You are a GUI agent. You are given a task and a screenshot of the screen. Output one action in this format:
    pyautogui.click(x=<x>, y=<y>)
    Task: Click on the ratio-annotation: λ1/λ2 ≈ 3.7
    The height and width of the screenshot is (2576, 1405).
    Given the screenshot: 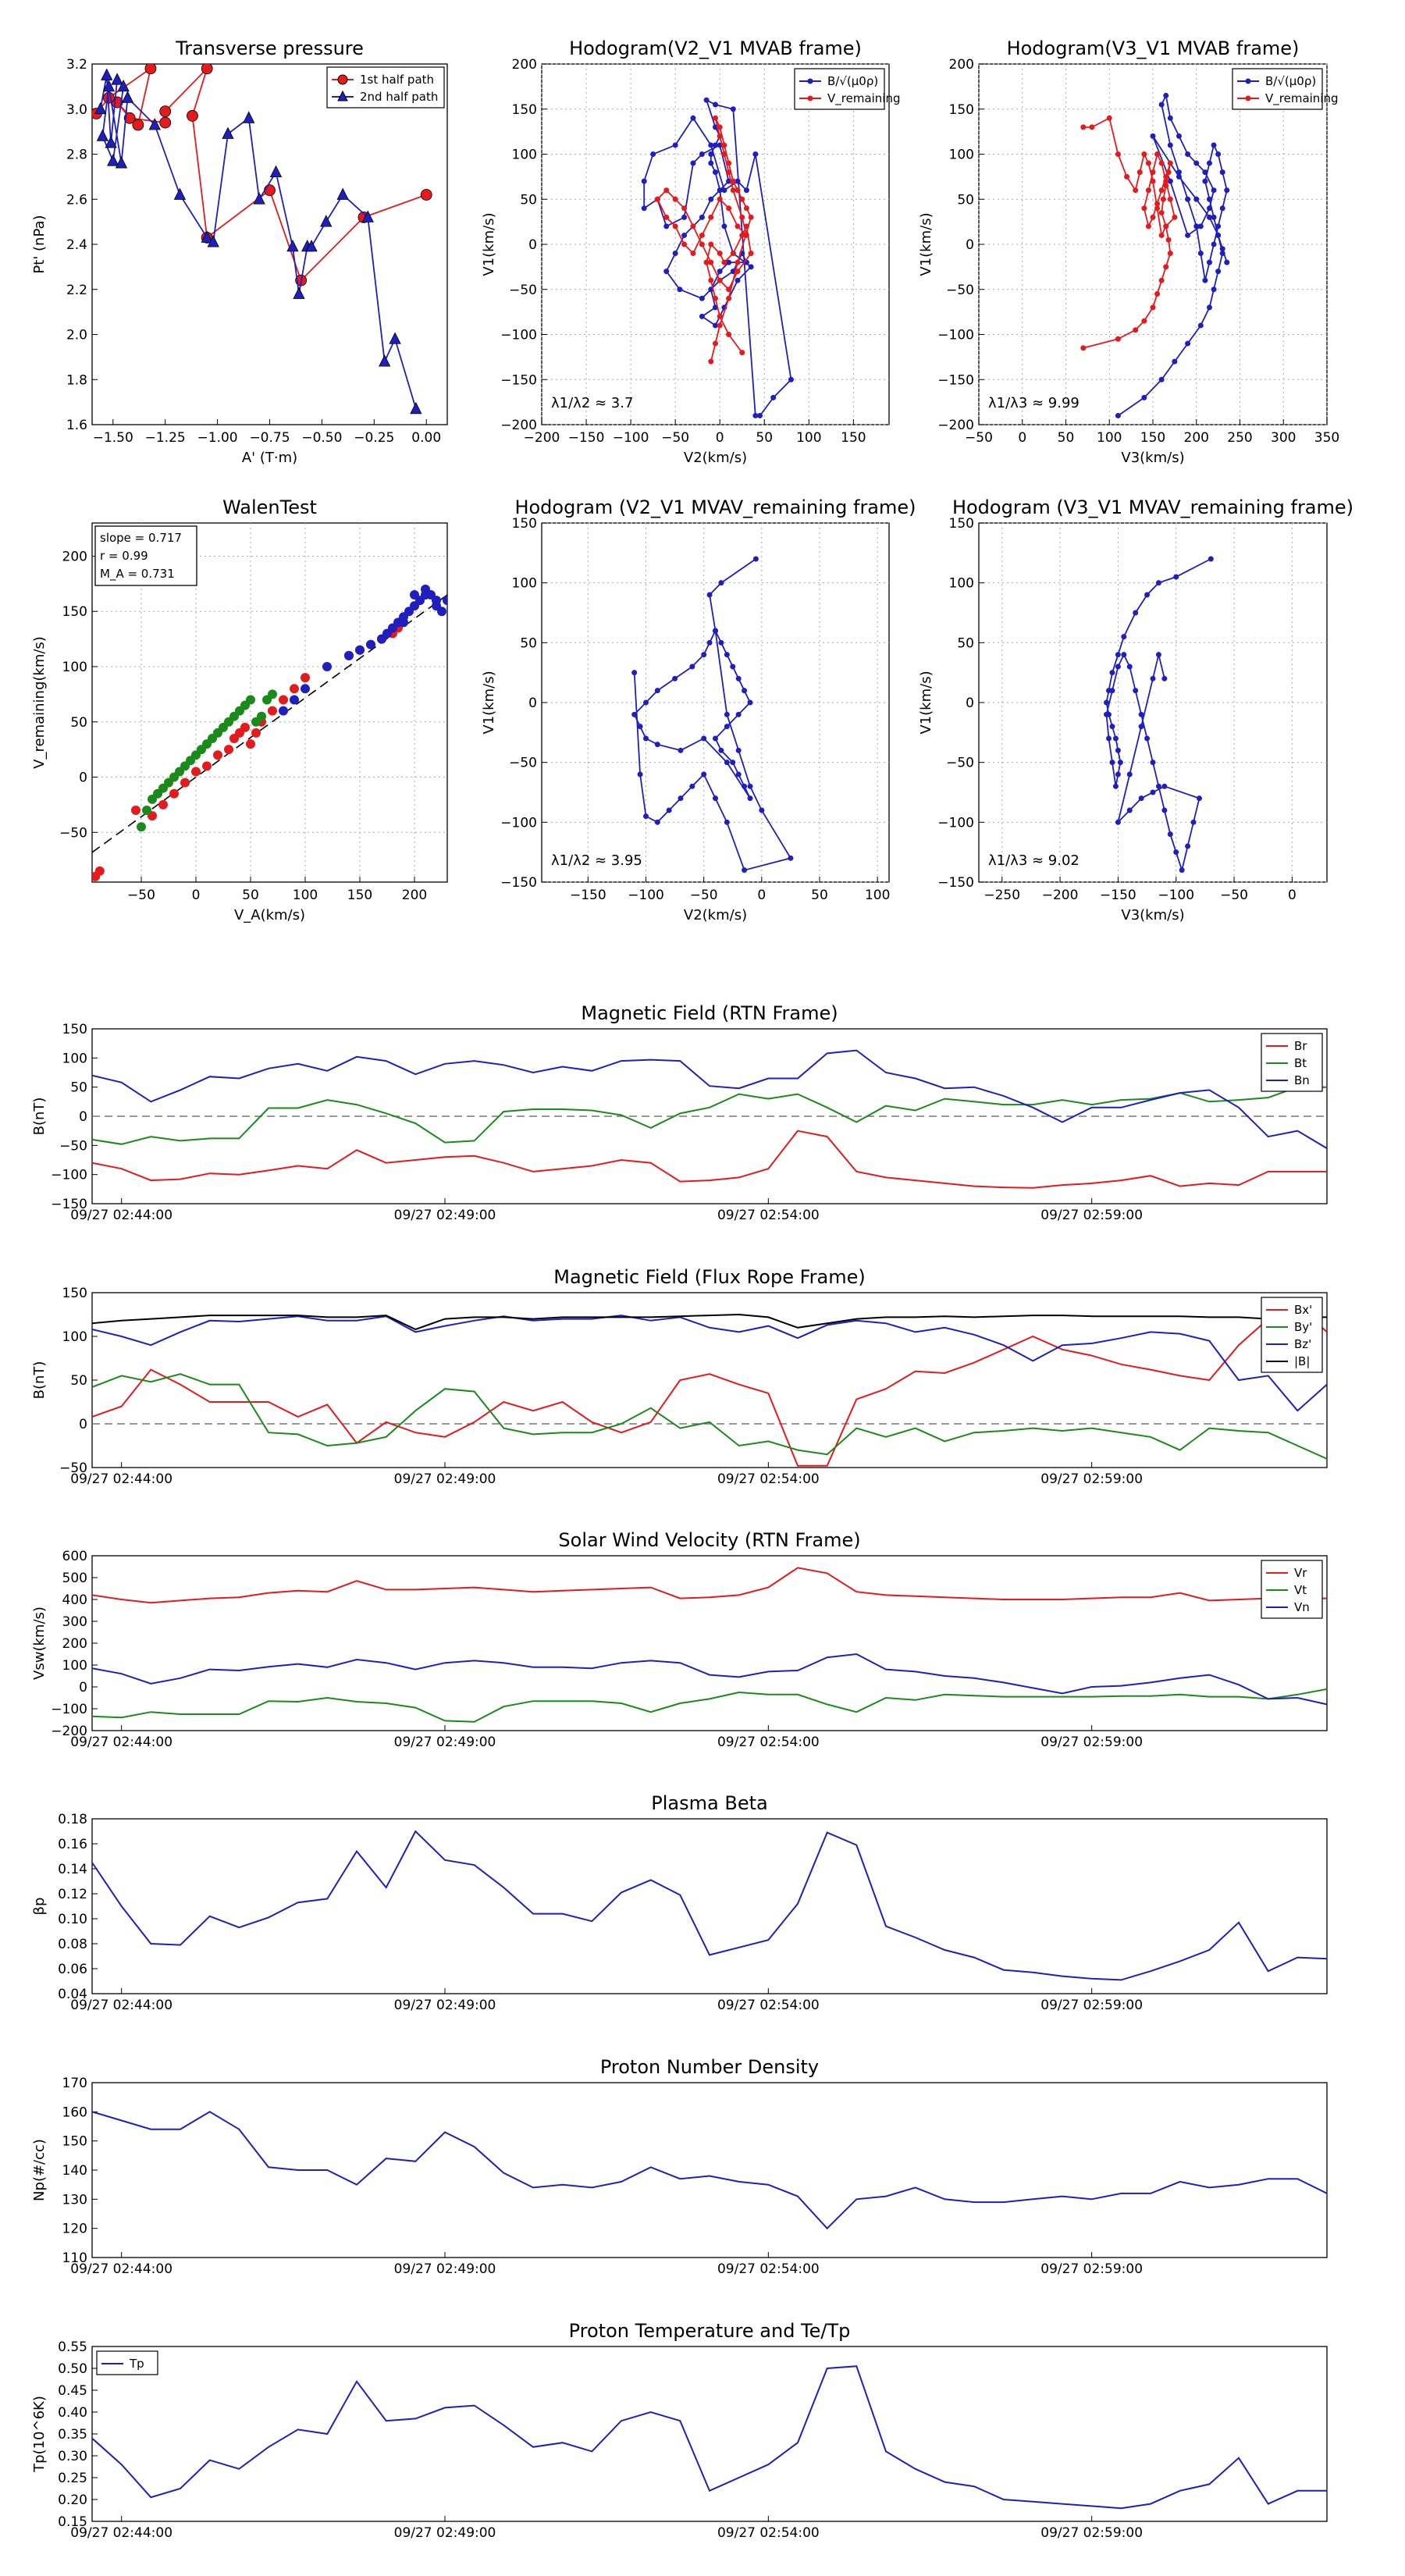 What is the action you would take?
    pyautogui.click(x=592, y=403)
    